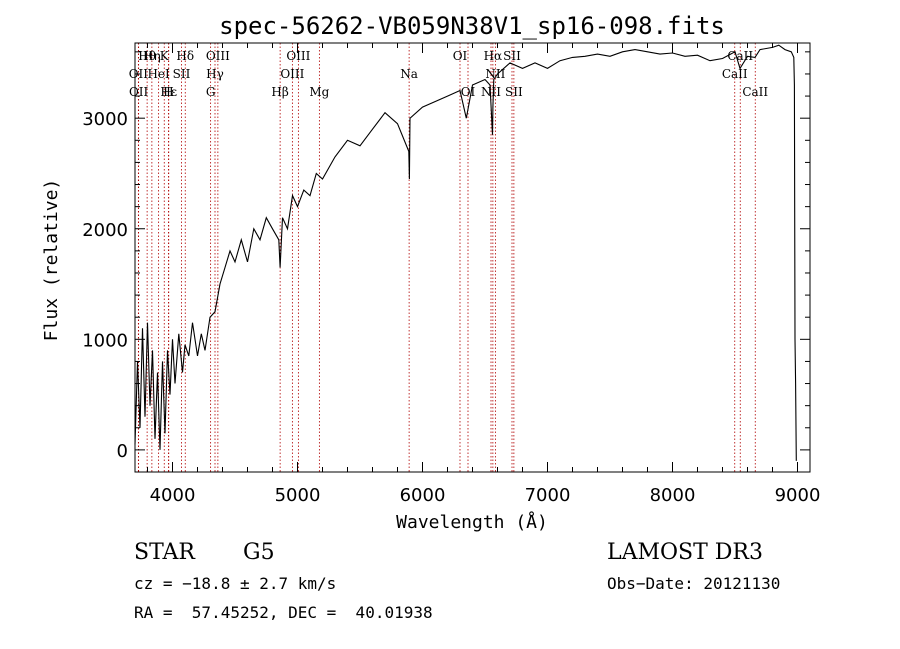 This screenshot has width=900, height=649. I want to click on spectral-line-label: Hβ, so click(279, 92).